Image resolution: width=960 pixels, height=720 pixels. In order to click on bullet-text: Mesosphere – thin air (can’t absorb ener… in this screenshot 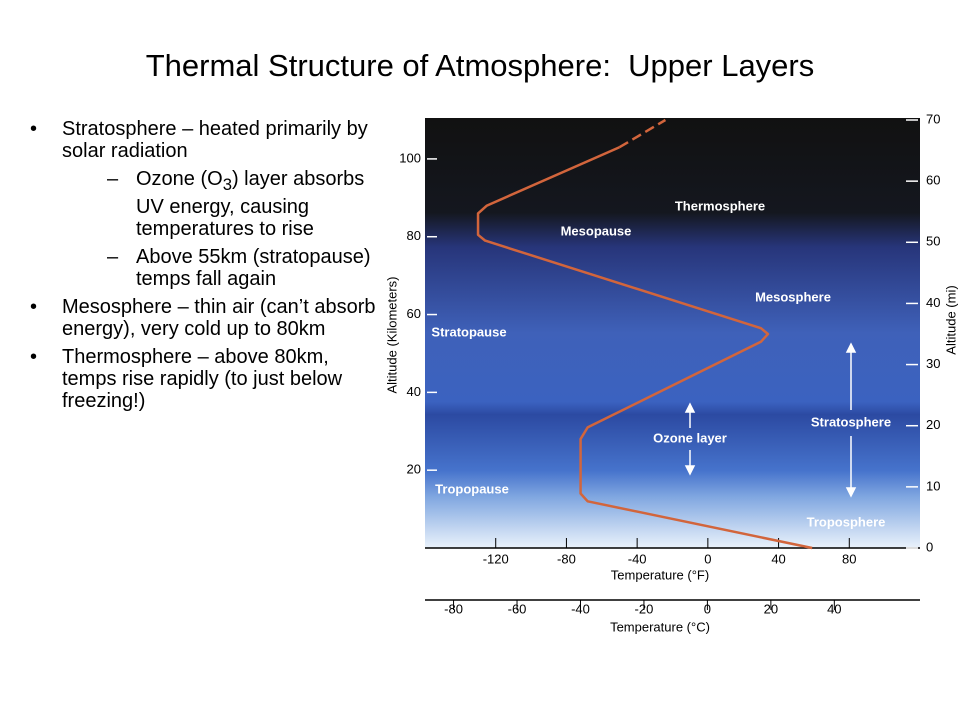, I will do `click(219, 318)`.